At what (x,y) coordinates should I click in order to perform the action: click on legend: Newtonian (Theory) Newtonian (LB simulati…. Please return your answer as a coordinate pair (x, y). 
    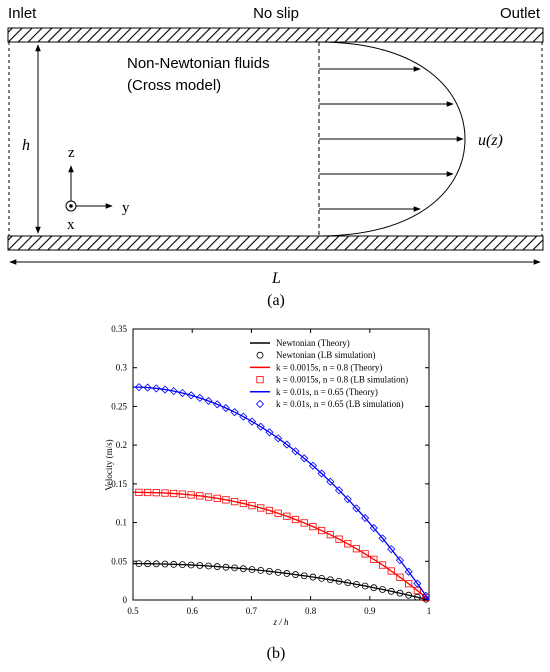
    Looking at the image, I should click on (329, 373).